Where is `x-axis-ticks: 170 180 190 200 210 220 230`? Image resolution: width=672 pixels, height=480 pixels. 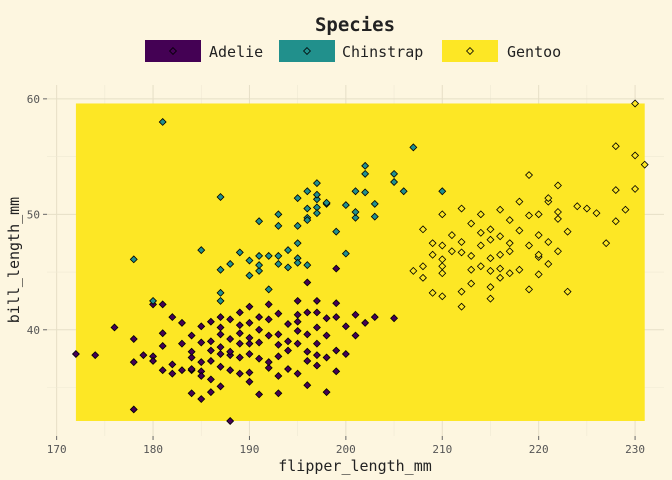
x-axis-ticks: 170 180 190 200 210 220 230 is located at coordinates (346, 446).